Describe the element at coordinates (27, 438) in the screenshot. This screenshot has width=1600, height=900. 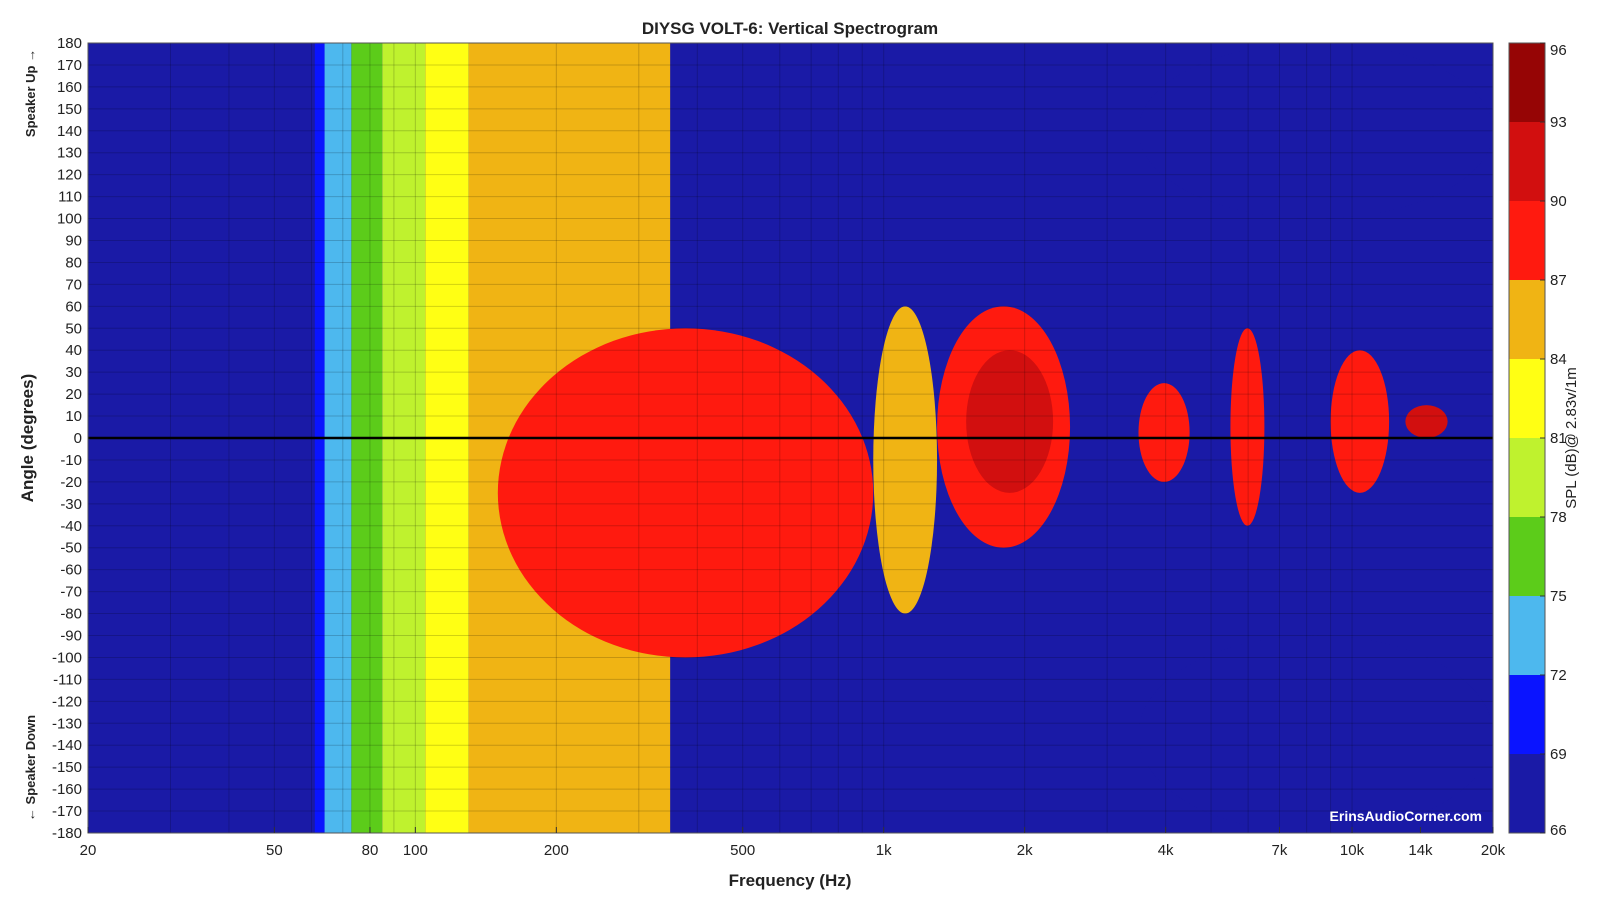
I see `y-axis-label: Angle (degrees)` at that location.